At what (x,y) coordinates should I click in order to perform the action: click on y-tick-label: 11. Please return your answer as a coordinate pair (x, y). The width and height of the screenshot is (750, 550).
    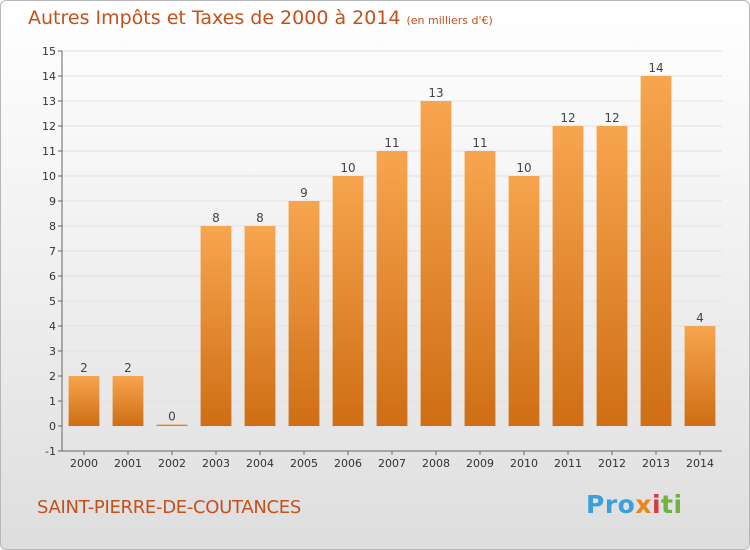
    Looking at the image, I should click on (49, 151).